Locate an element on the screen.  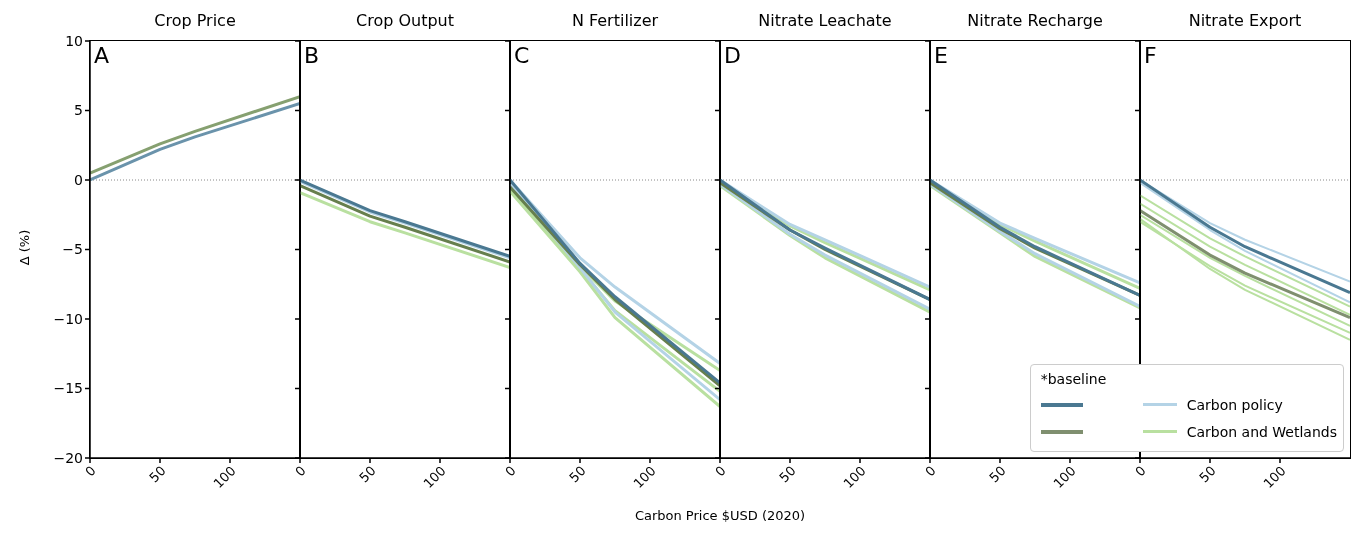
x-axis-title: Carbon Price $USD (2020) is located at coordinates (720, 515).